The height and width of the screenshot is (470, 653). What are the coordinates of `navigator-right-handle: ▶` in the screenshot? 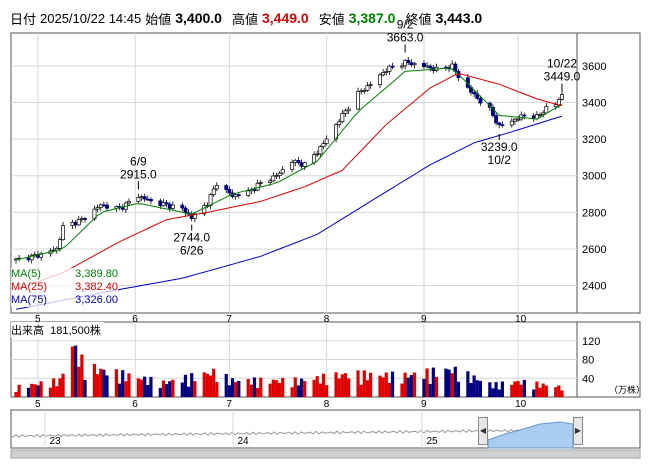 It's located at (578, 431).